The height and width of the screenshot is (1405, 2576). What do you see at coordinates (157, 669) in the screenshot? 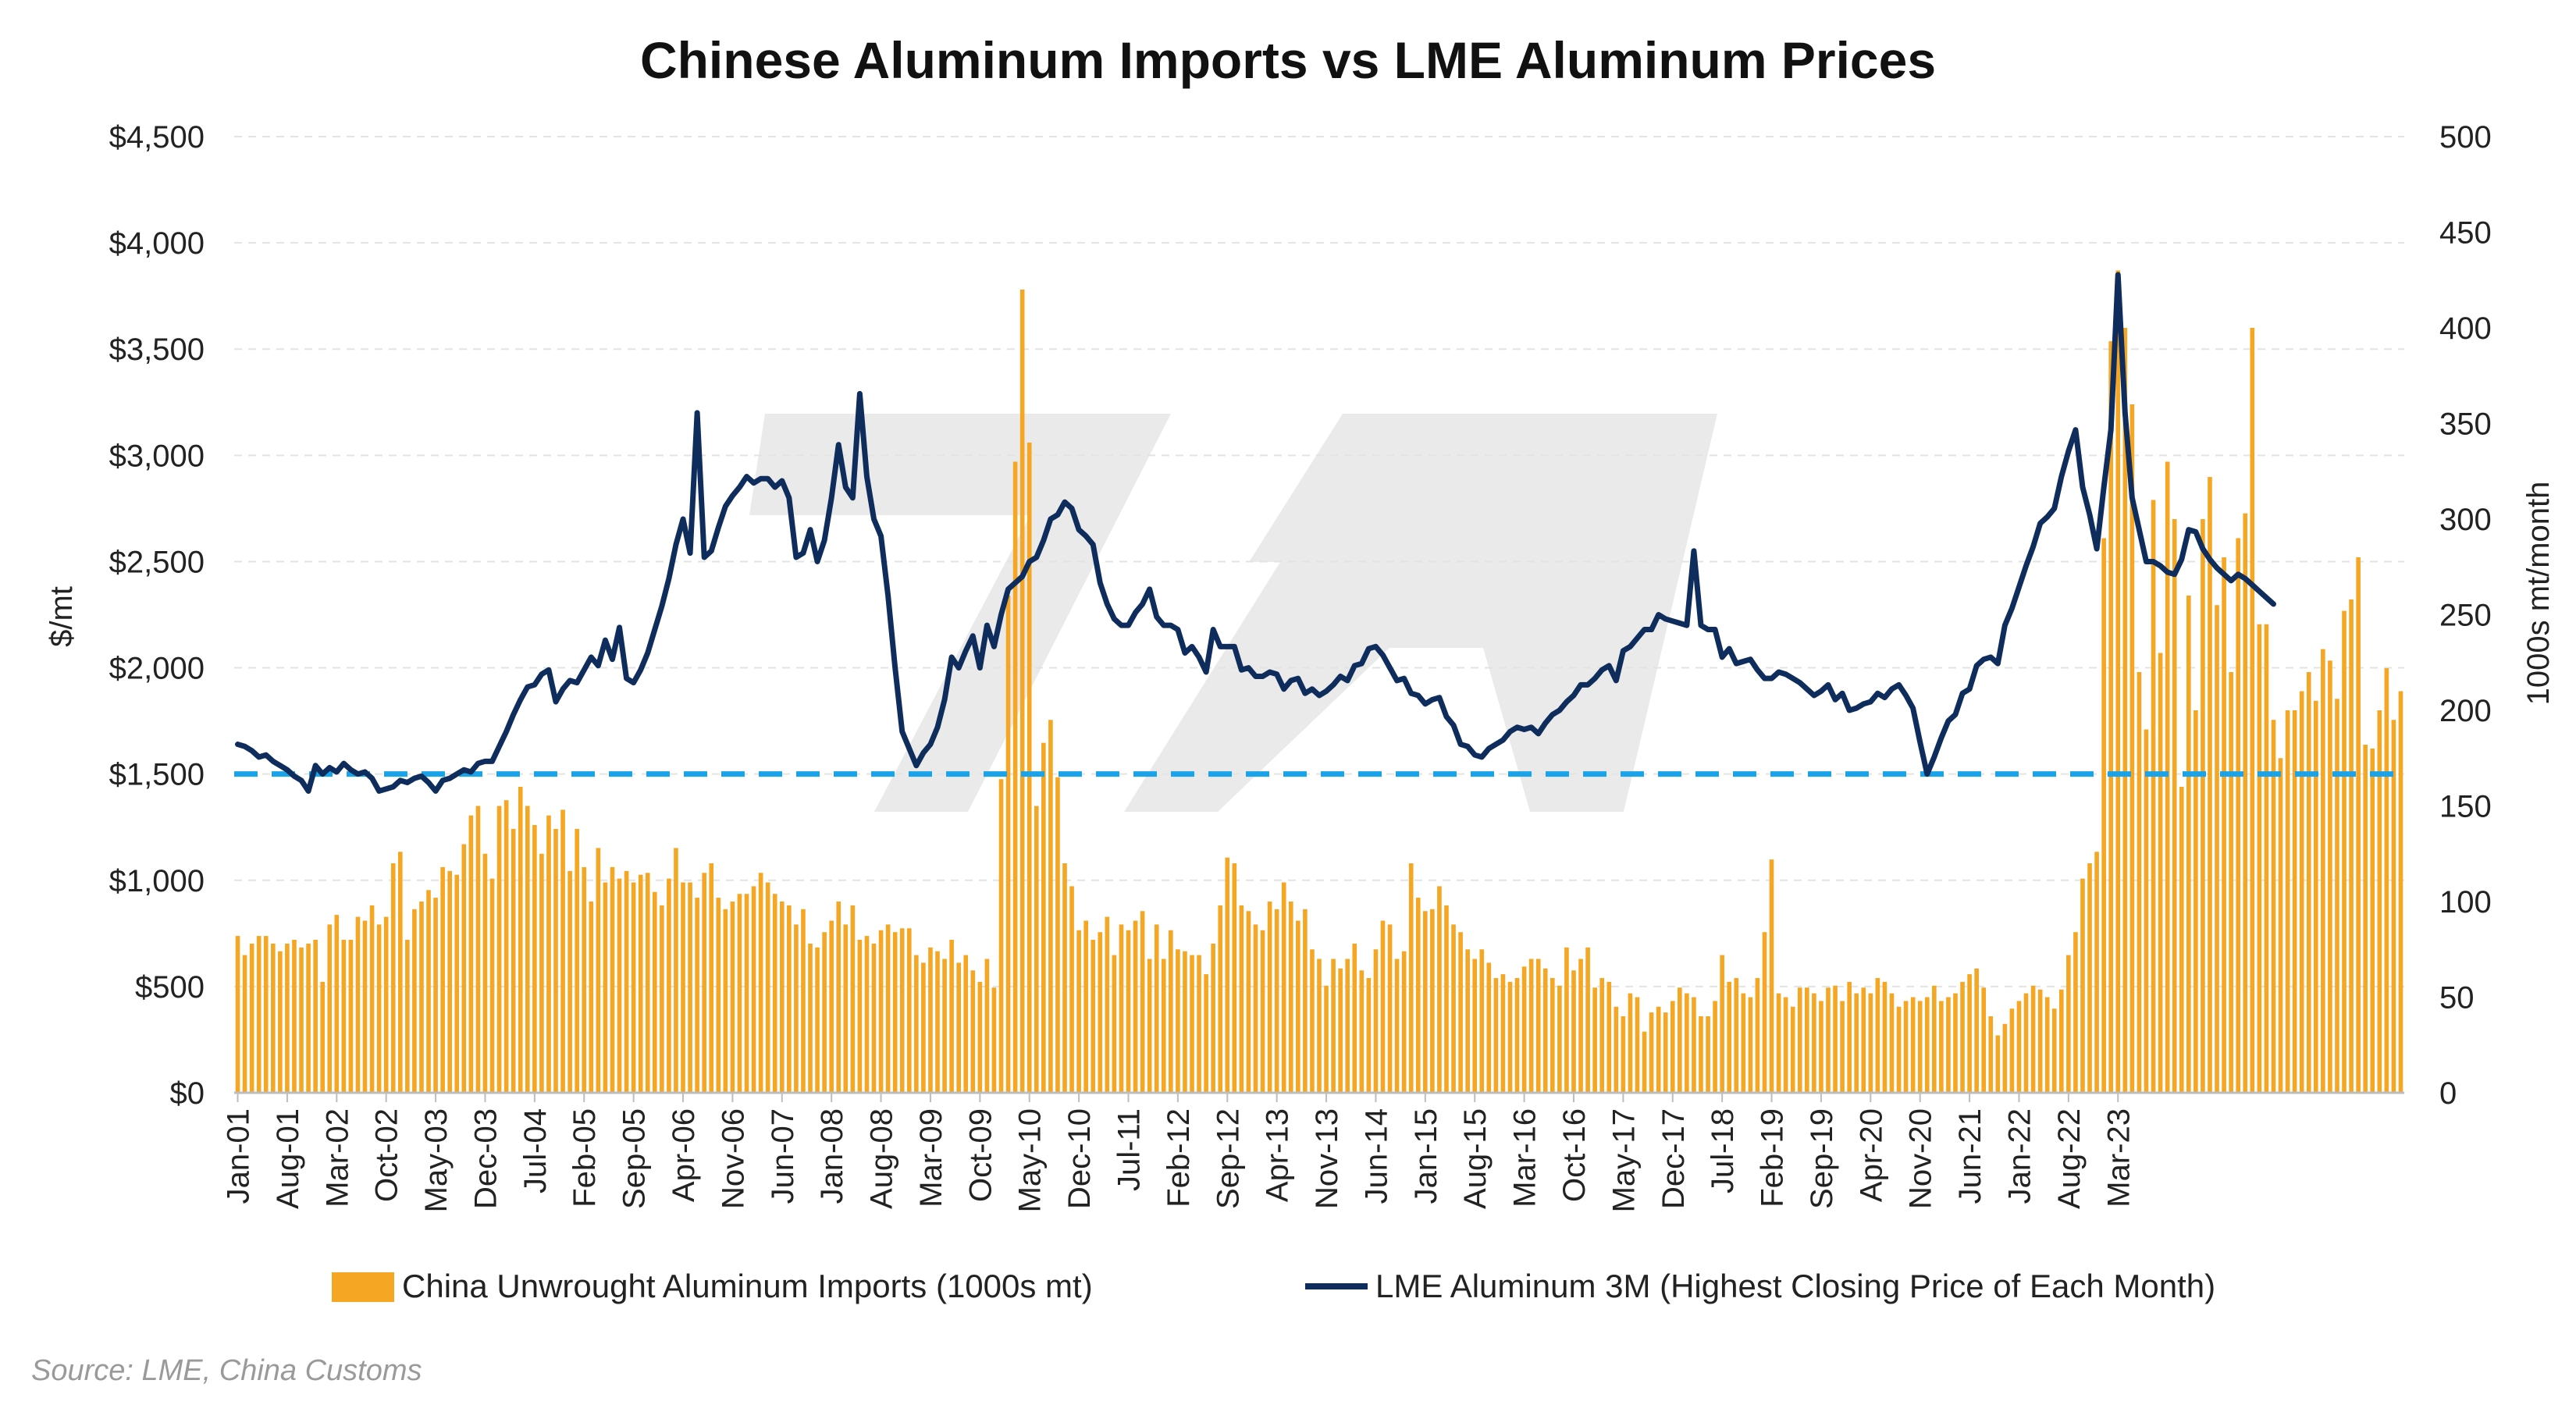
I see `left-tick-label: $2,000` at bounding box center [157, 669].